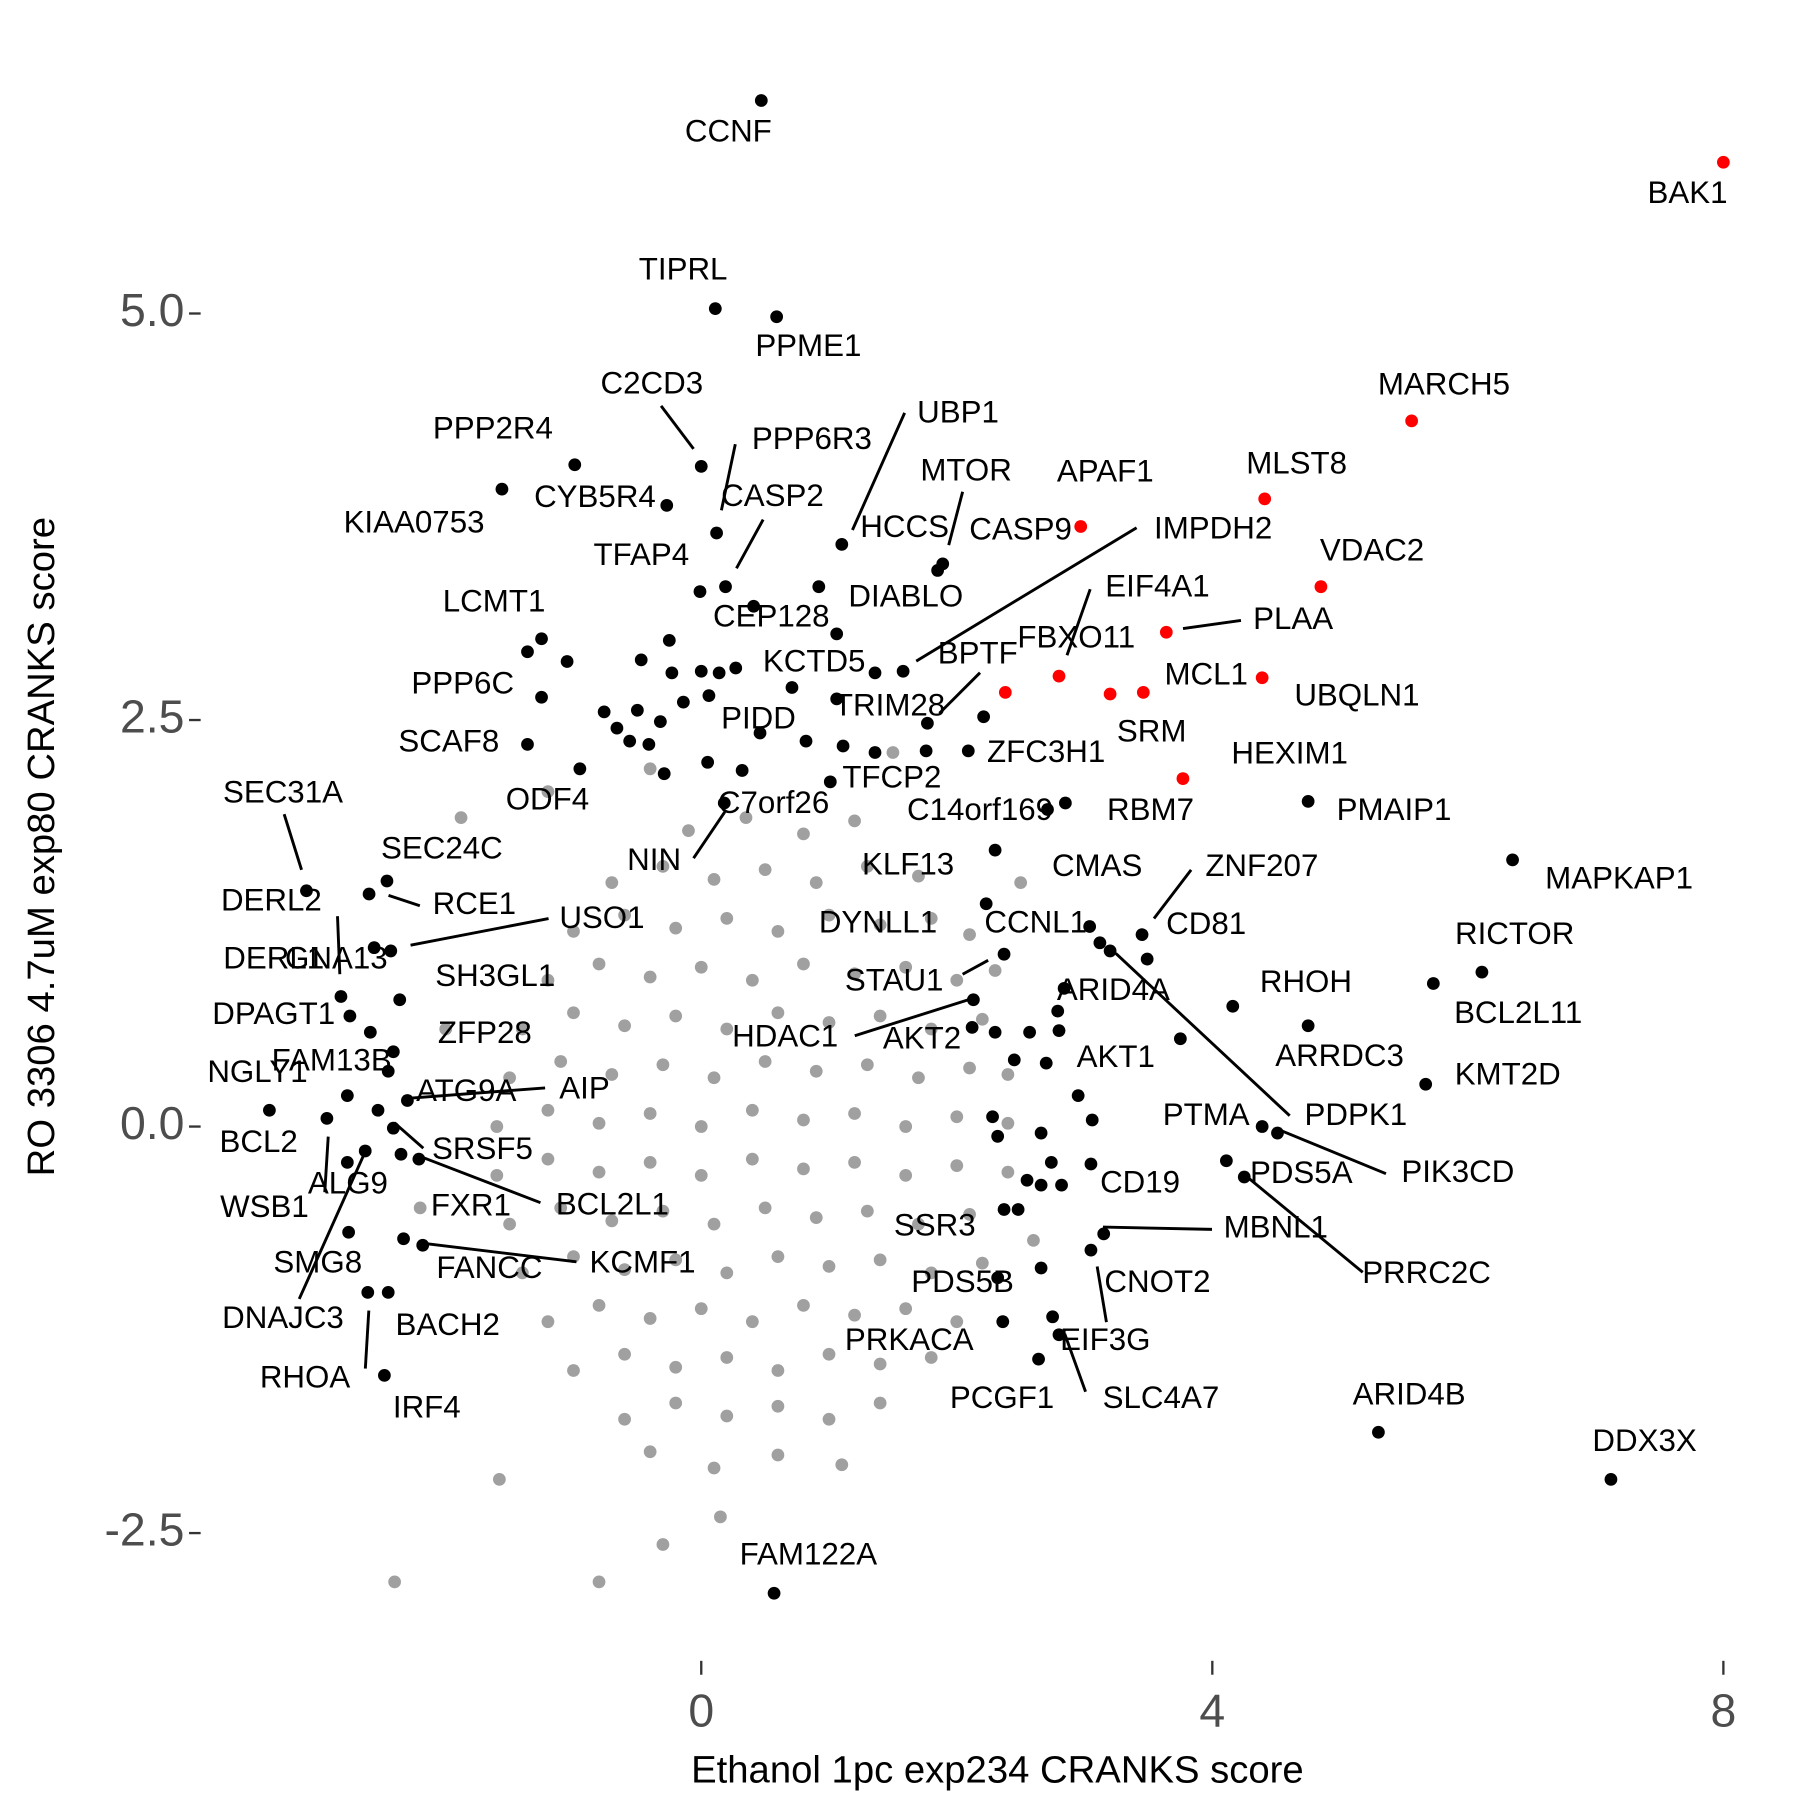 The image size is (1800, 1800). What do you see at coordinates (41, 846) in the screenshot?
I see `y-axis-title: RO 3306 4.7uM exp80 CRANKS score` at bounding box center [41, 846].